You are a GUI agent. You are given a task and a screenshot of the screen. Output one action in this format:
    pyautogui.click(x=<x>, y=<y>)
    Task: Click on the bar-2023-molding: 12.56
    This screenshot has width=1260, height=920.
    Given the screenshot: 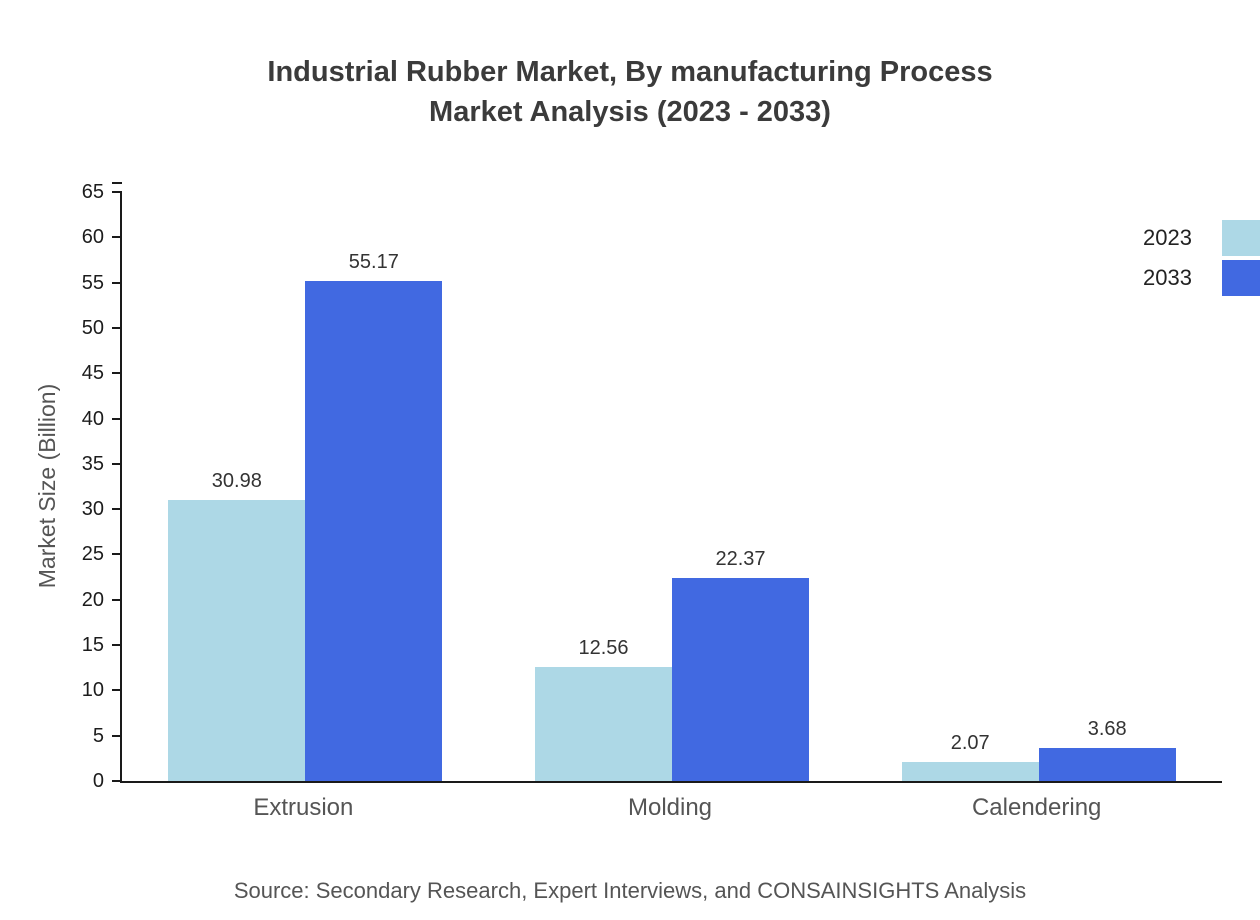 What is the action you would take?
    pyautogui.click(x=603, y=709)
    